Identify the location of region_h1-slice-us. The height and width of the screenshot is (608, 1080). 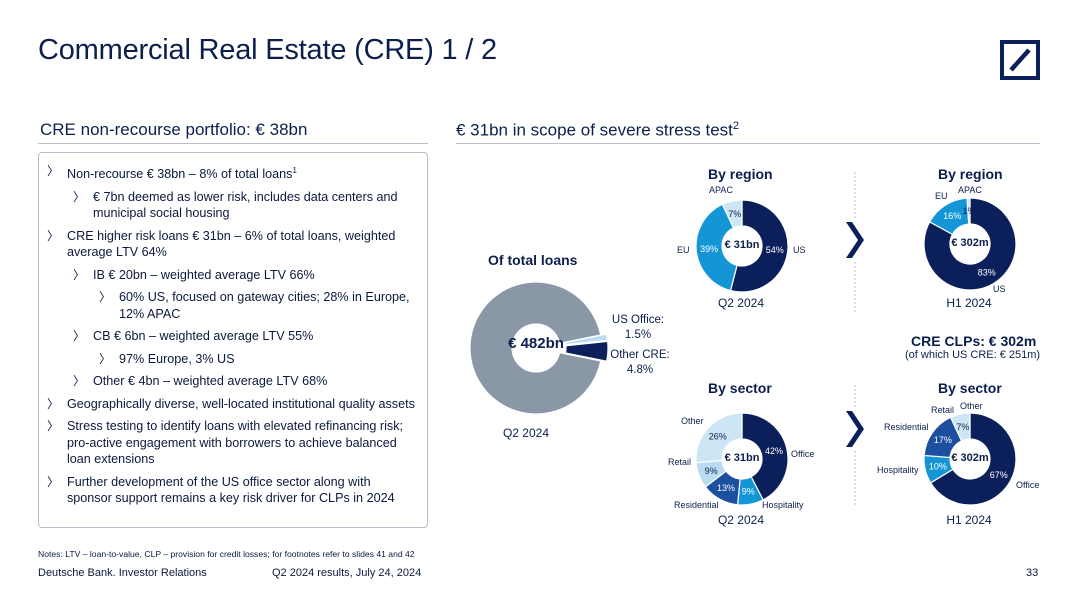
(970, 244).